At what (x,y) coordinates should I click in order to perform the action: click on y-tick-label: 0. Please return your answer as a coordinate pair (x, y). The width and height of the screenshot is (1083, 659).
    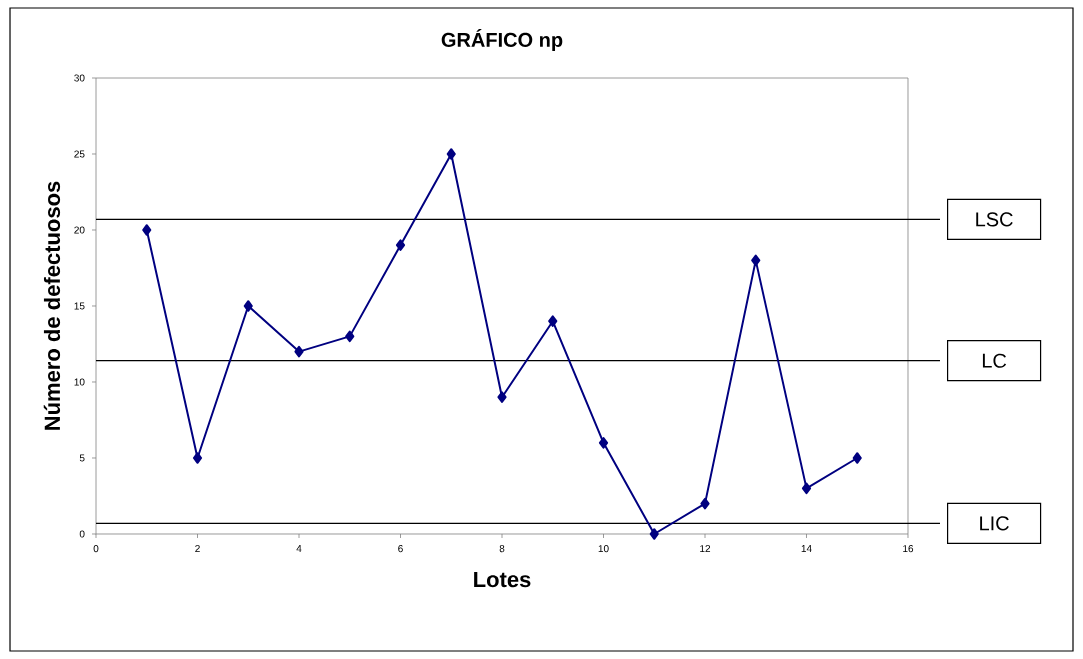
    Looking at the image, I should click on (82, 534).